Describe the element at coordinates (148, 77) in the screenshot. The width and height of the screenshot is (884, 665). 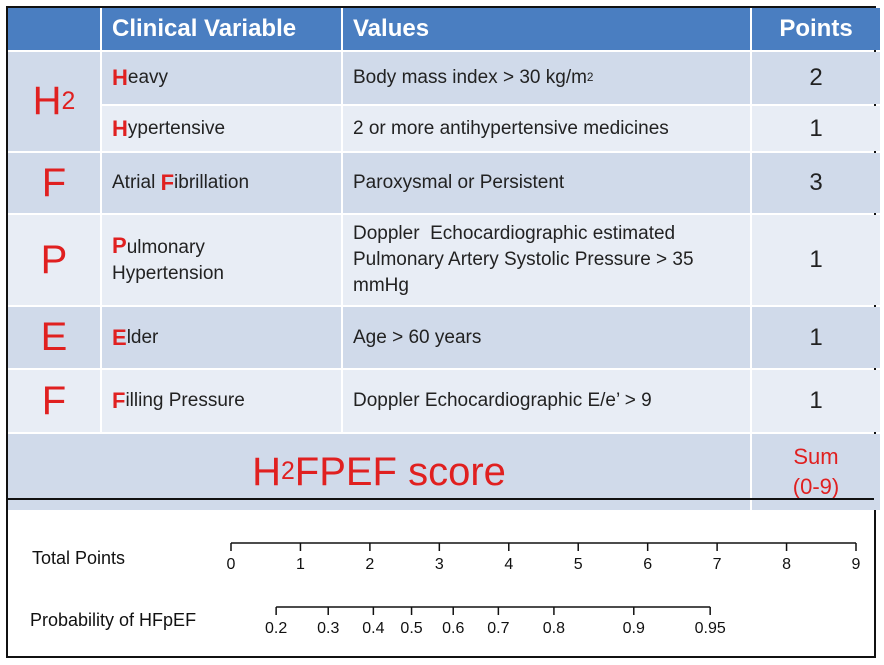
I see `variable-rest: eavy` at that location.